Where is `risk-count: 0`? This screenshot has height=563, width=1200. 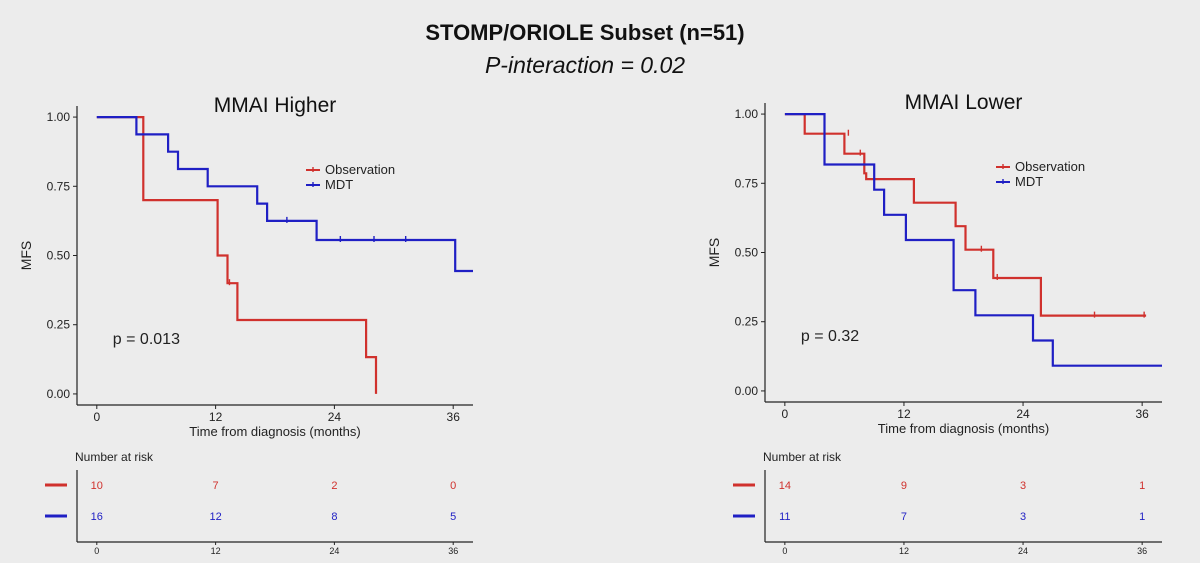
risk-count: 0 is located at coordinates (453, 486).